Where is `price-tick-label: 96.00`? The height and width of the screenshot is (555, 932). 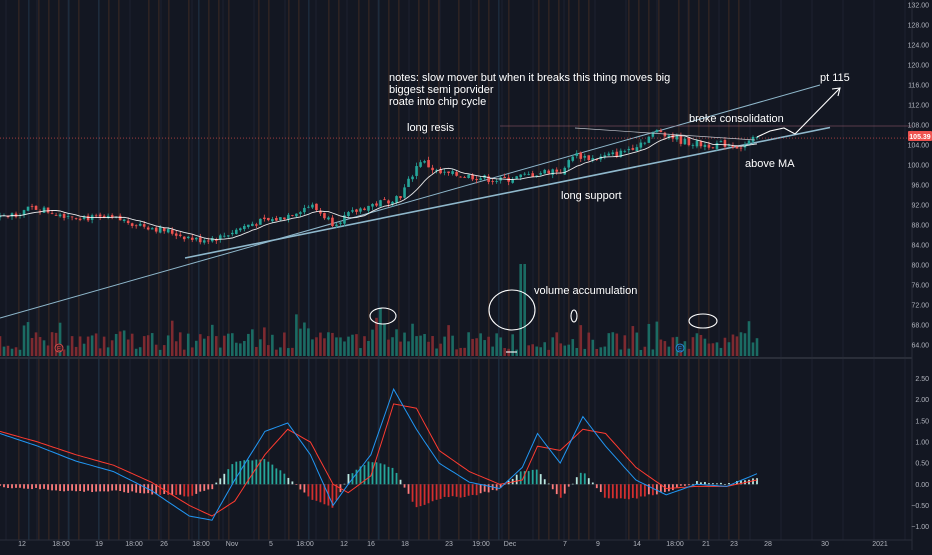 price-tick-label: 96.00 is located at coordinates (920, 186).